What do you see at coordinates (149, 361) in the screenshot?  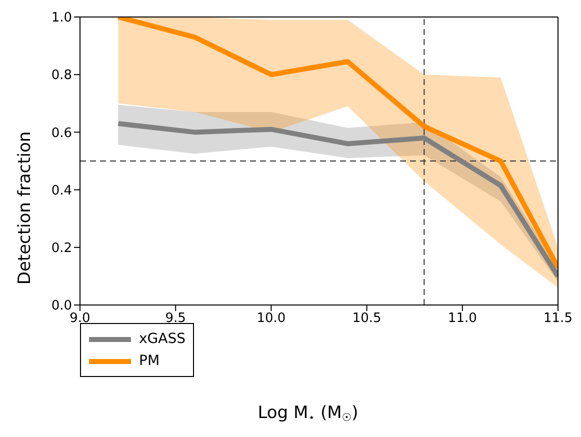 I see `legend-label: PM` at bounding box center [149, 361].